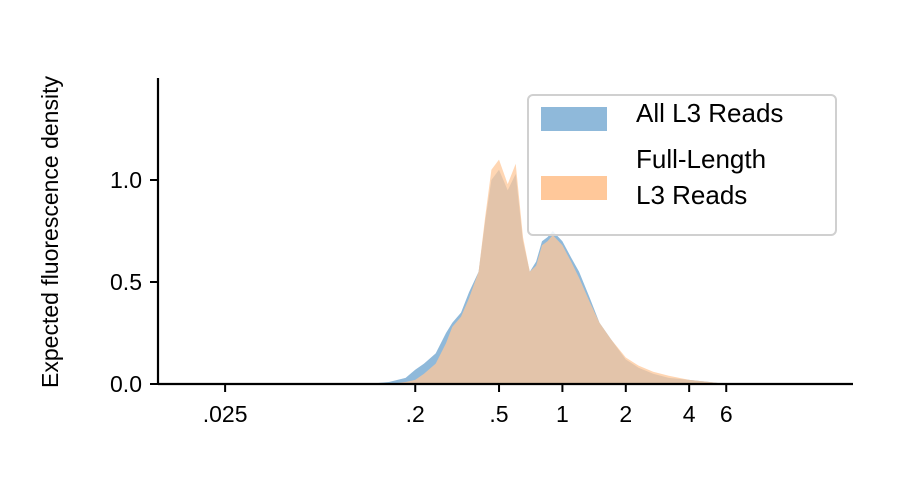  I want to click on y-tick-label: 1.0, so click(126, 180).